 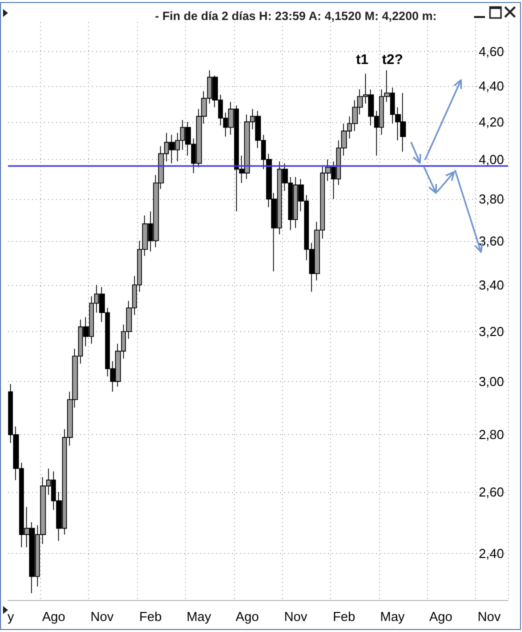 What do you see at coordinates (362, 59) in the screenshot?
I see `annotation: t1` at bounding box center [362, 59].